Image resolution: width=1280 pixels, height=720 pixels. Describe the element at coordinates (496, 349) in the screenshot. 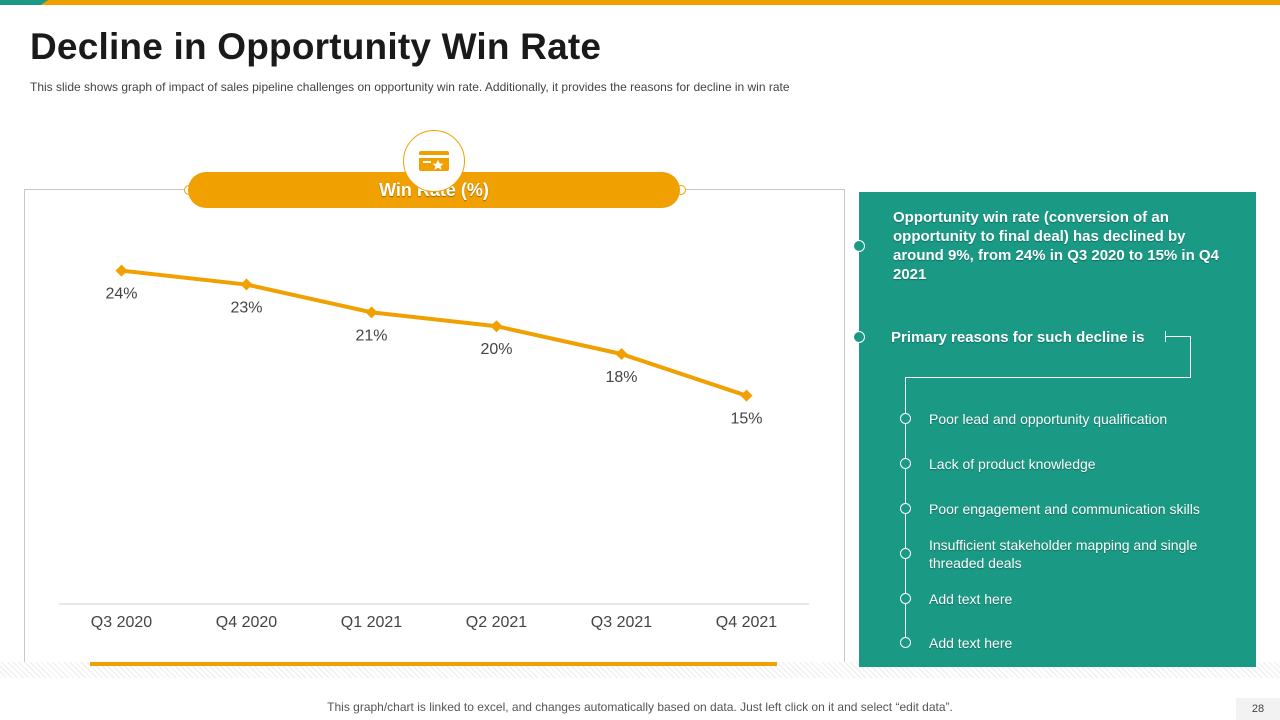

I see `data-label-4: 20%` at that location.